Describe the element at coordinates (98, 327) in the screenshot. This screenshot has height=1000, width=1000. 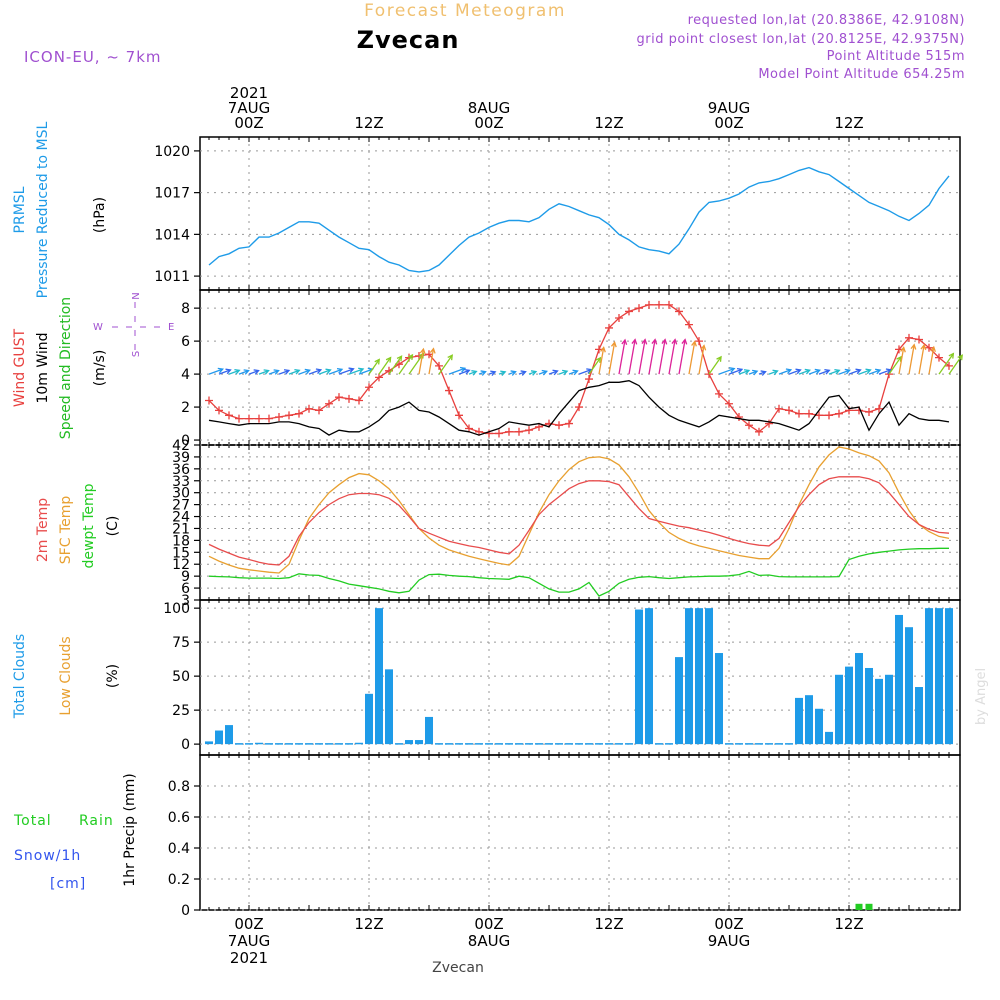
I see `compass-west: W` at that location.